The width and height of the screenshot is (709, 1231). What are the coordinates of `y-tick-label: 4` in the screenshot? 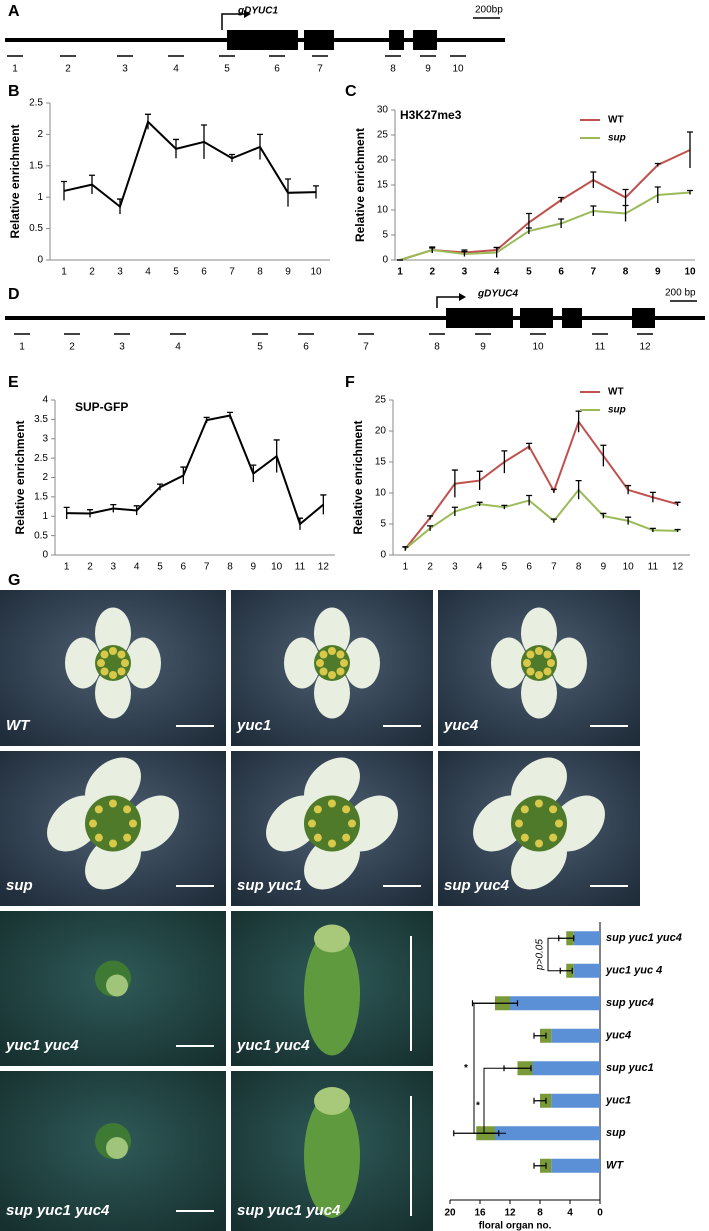 It's located at (45, 400).